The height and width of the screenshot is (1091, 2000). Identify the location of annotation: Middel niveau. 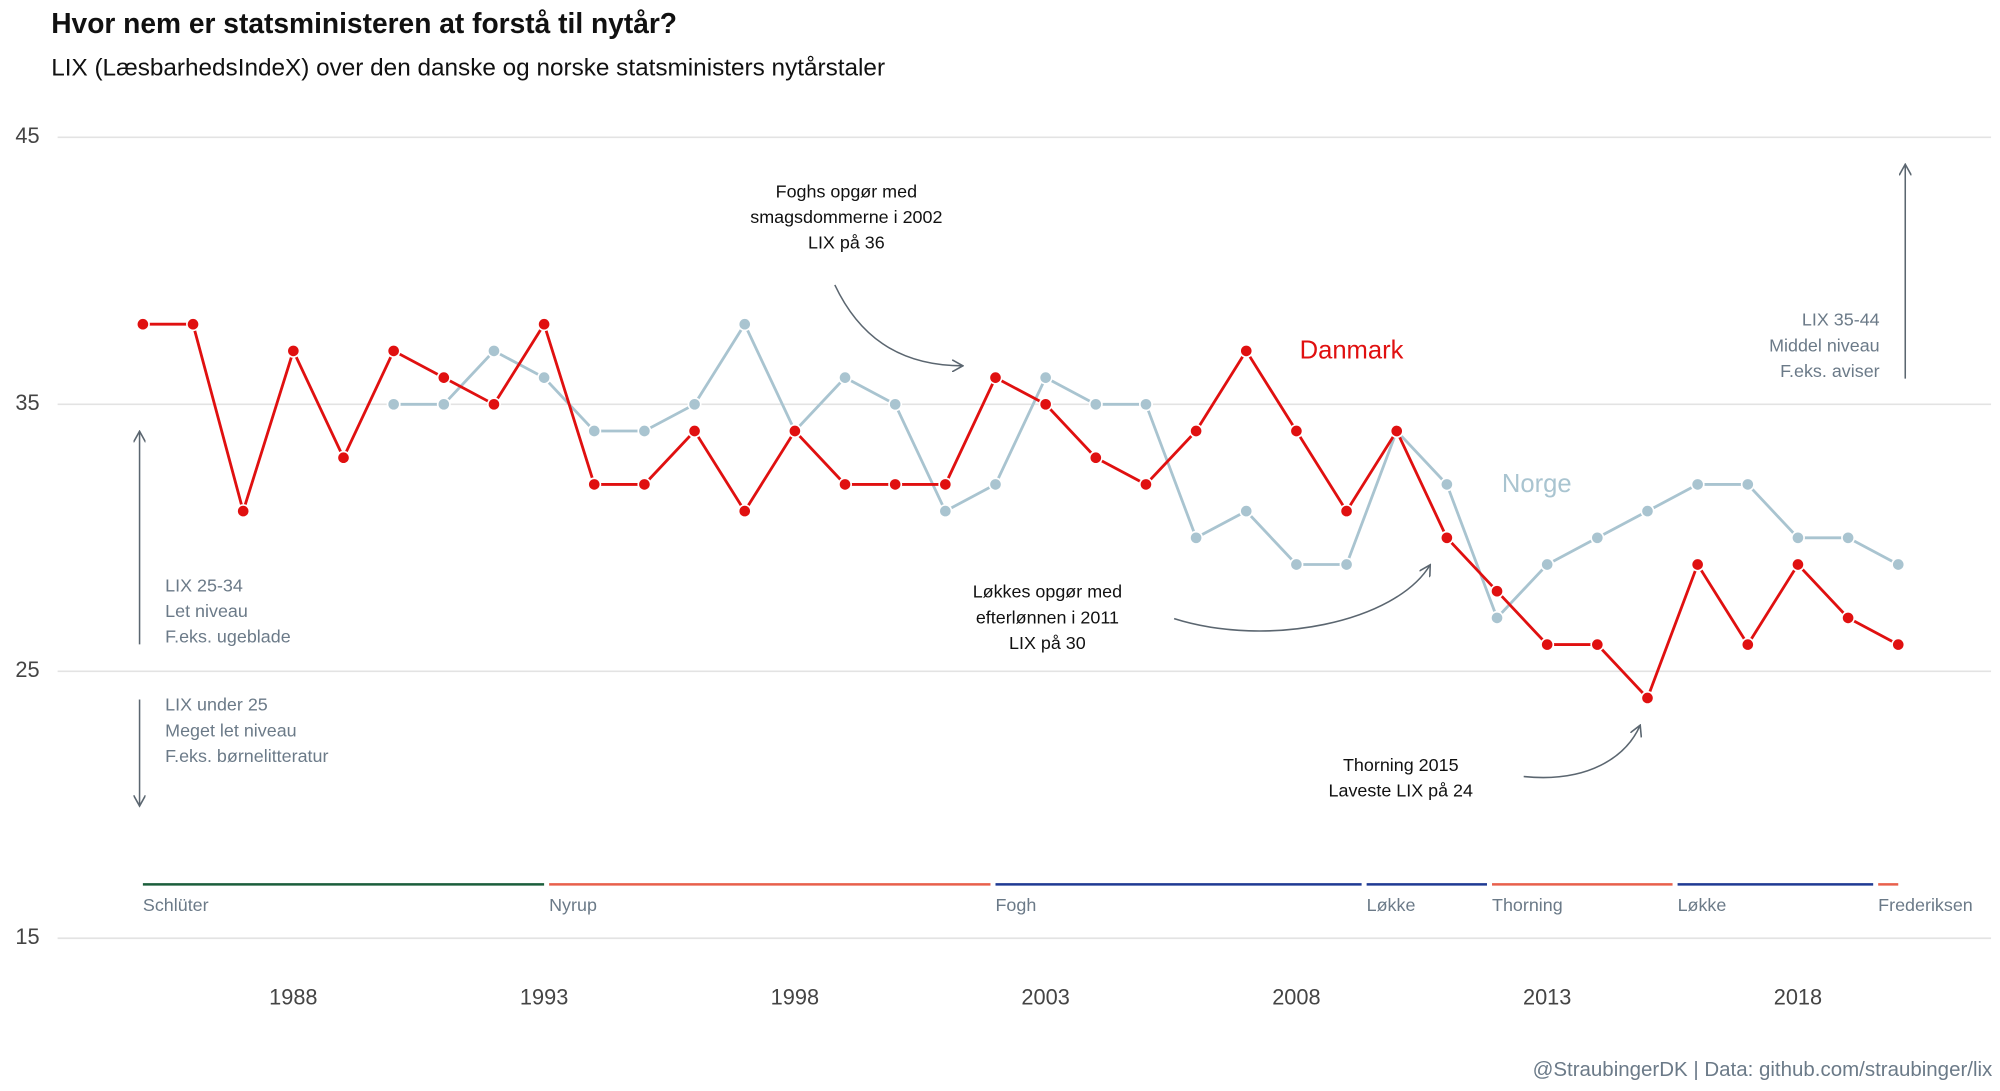
(1824, 345).